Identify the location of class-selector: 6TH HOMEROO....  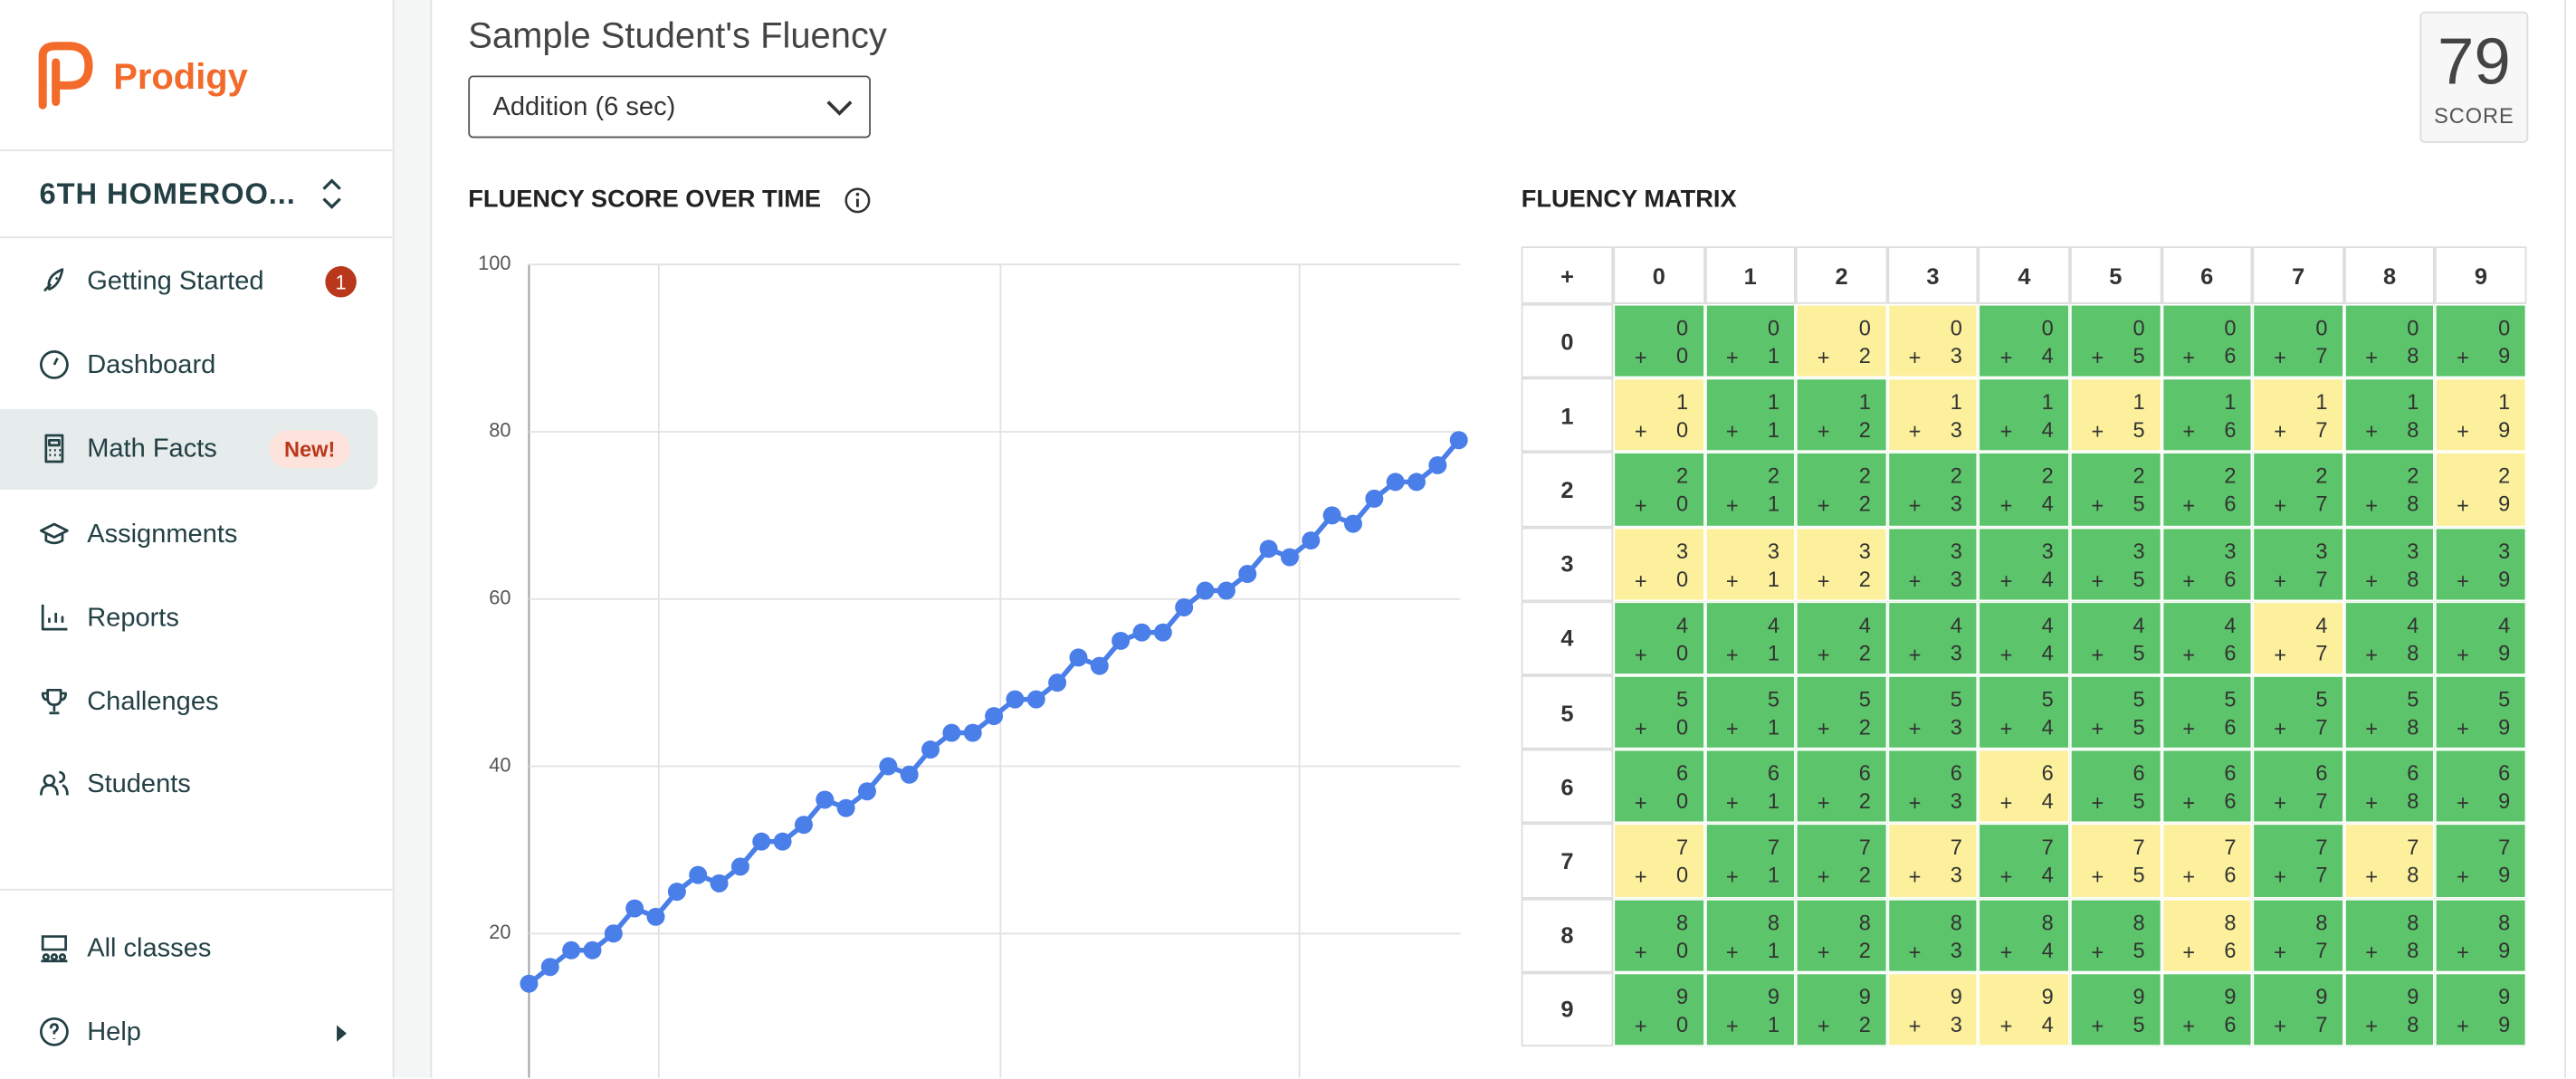
(167, 194).